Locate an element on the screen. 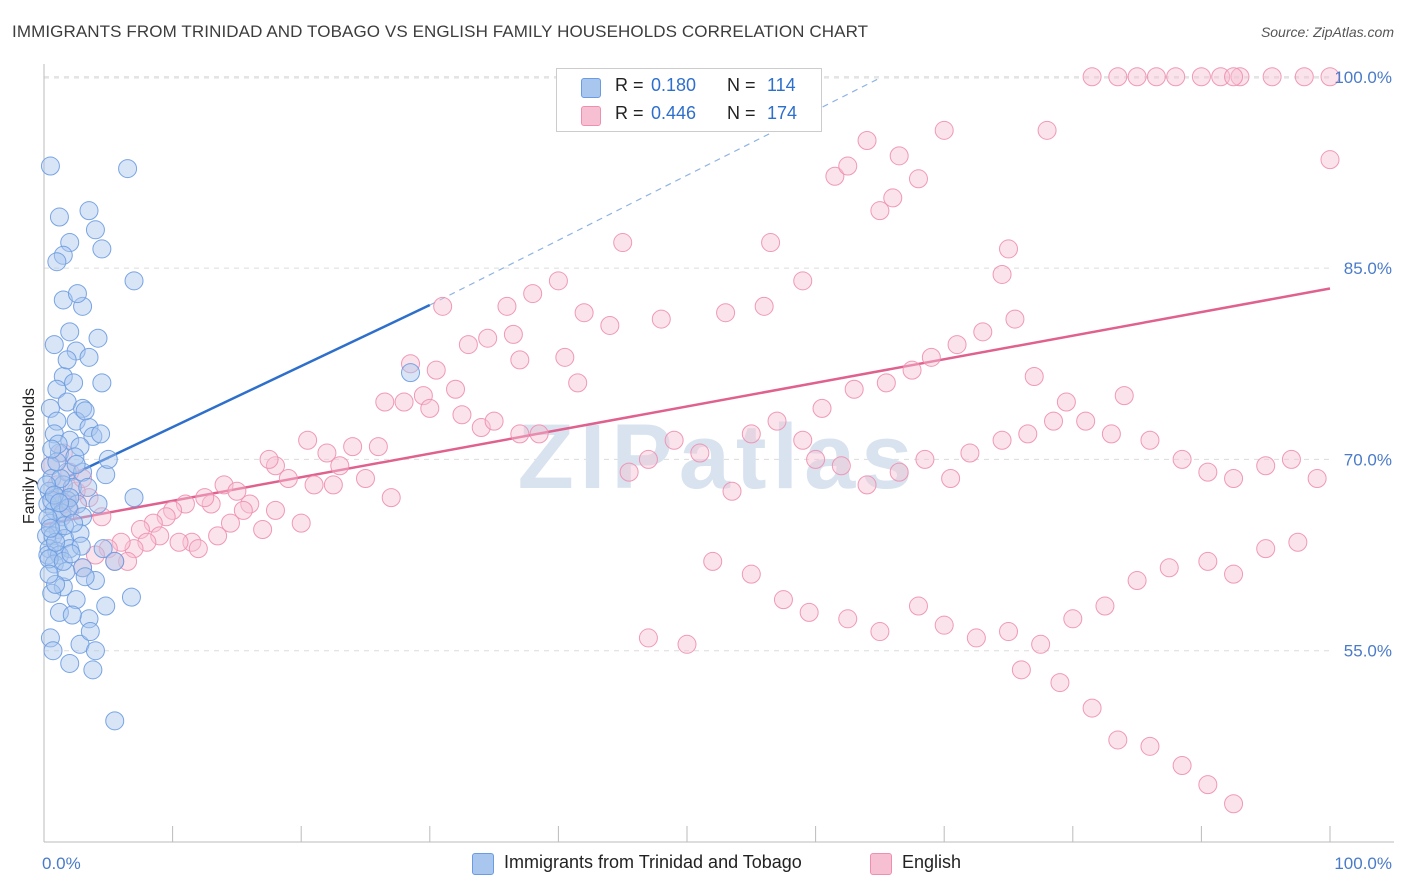 This screenshot has width=1406, height=892. legend-swatch-english is located at coordinates (591, 116).